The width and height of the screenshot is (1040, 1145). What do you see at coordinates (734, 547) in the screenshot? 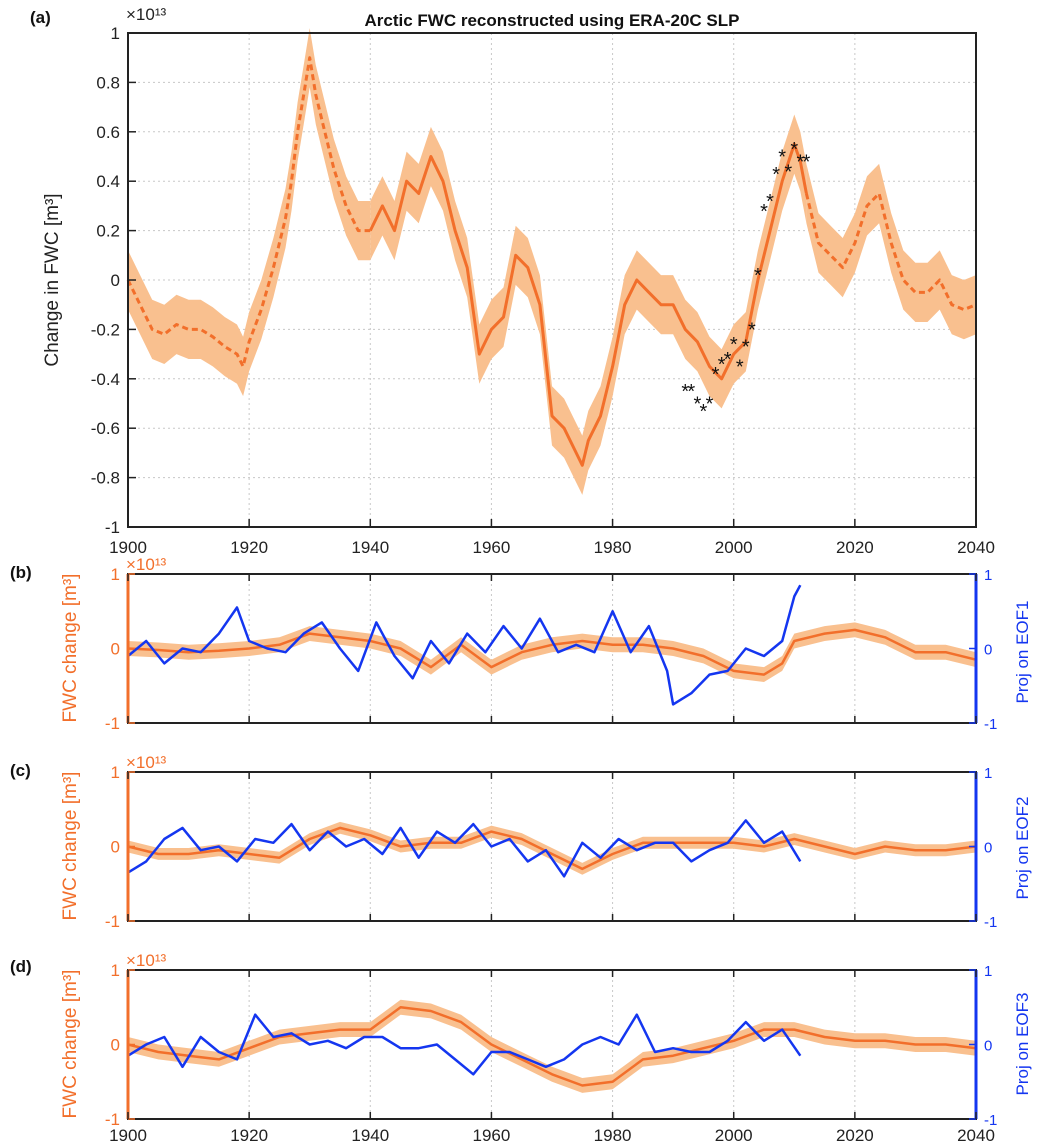
I see `x-tick-label: 2000` at bounding box center [734, 547].